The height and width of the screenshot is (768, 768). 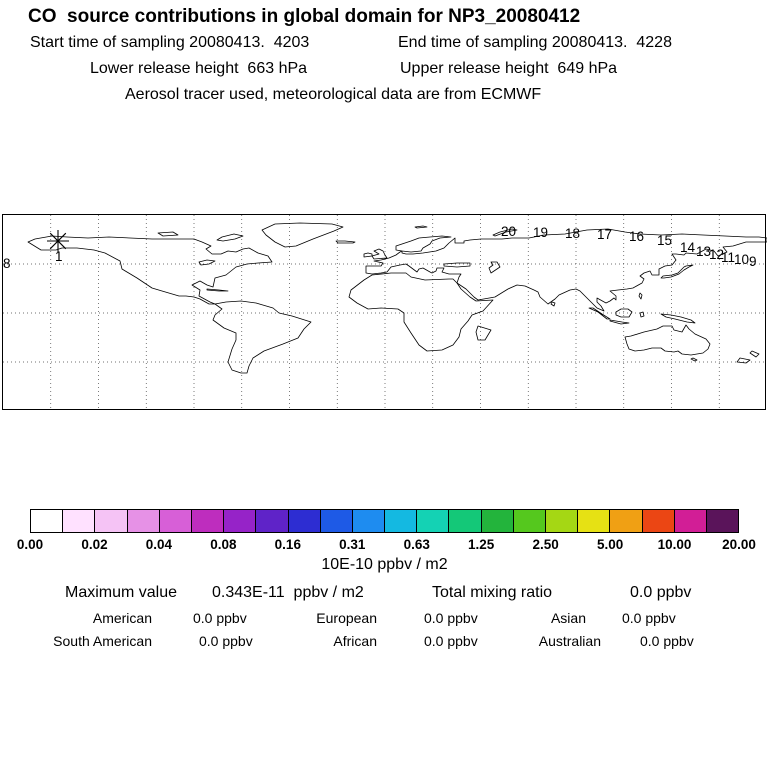 What do you see at coordinates (661, 592) in the screenshot?
I see `total-mixing-value: 0.0 ppbv` at bounding box center [661, 592].